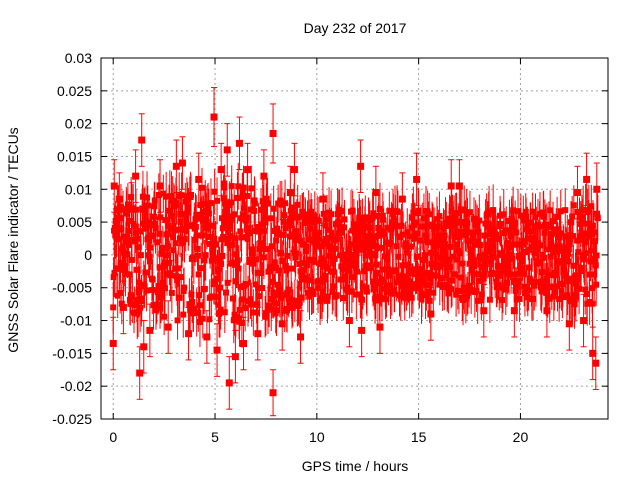 The width and height of the screenshot is (640, 480). What do you see at coordinates (215, 437) in the screenshot?
I see `x-tick-label: 5` at bounding box center [215, 437].